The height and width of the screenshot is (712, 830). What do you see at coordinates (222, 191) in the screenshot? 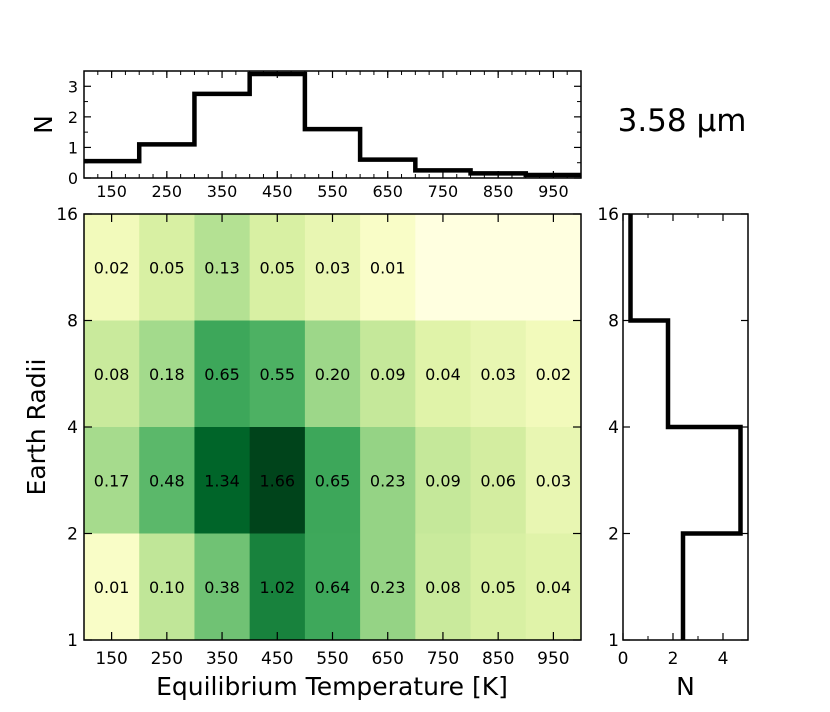
I see `top-histogram-x-tick-label: 350` at bounding box center [222, 191].